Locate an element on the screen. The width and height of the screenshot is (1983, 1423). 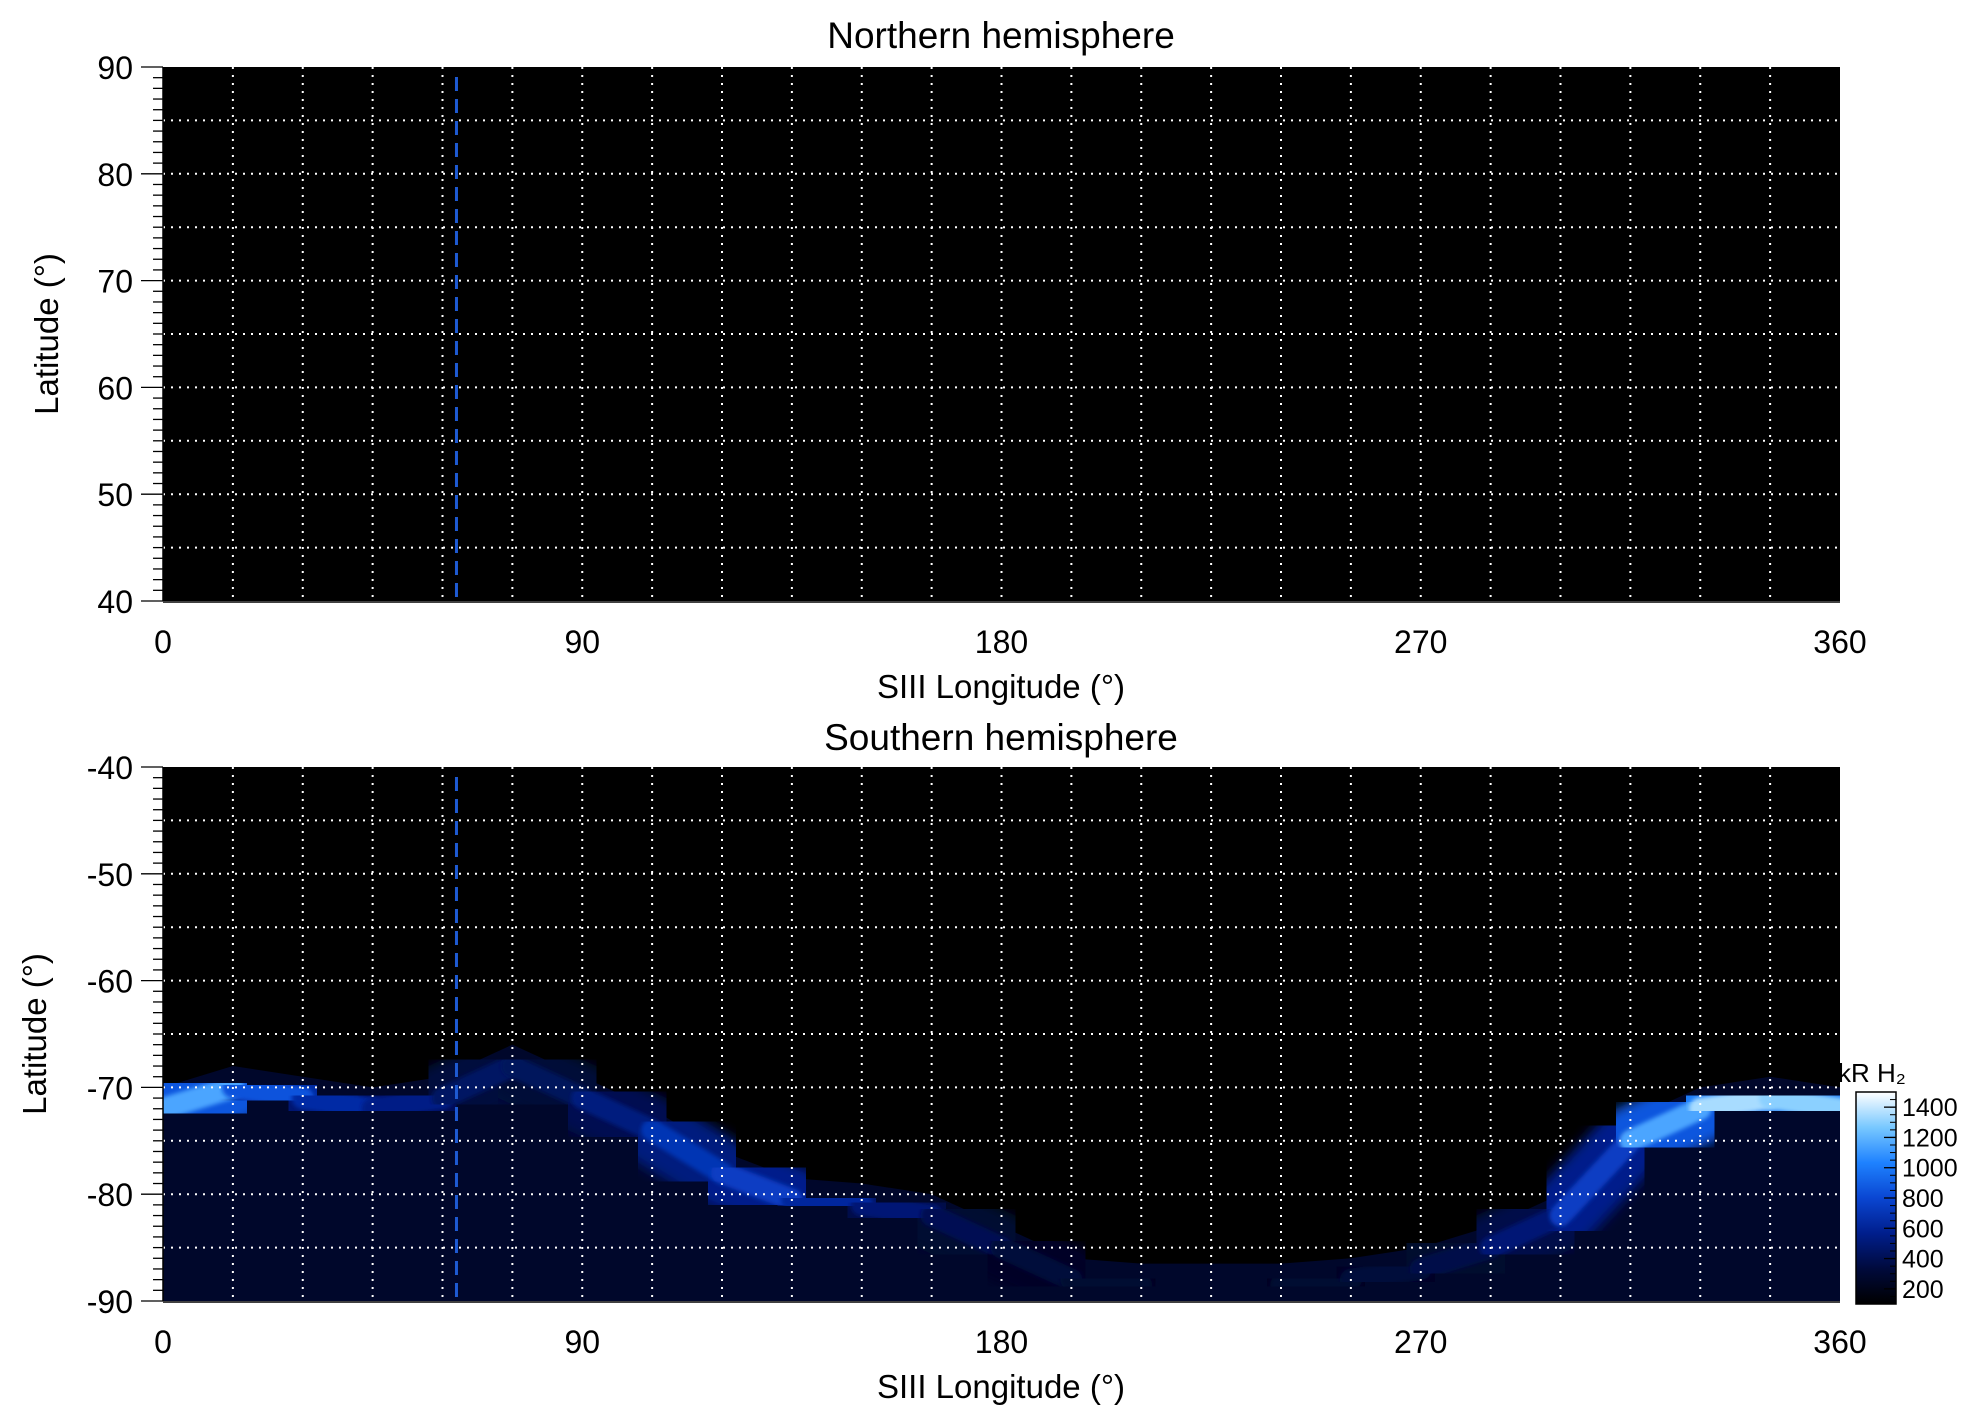
northern-y-axis-label: Latitude (°) is located at coordinates (46, 334).